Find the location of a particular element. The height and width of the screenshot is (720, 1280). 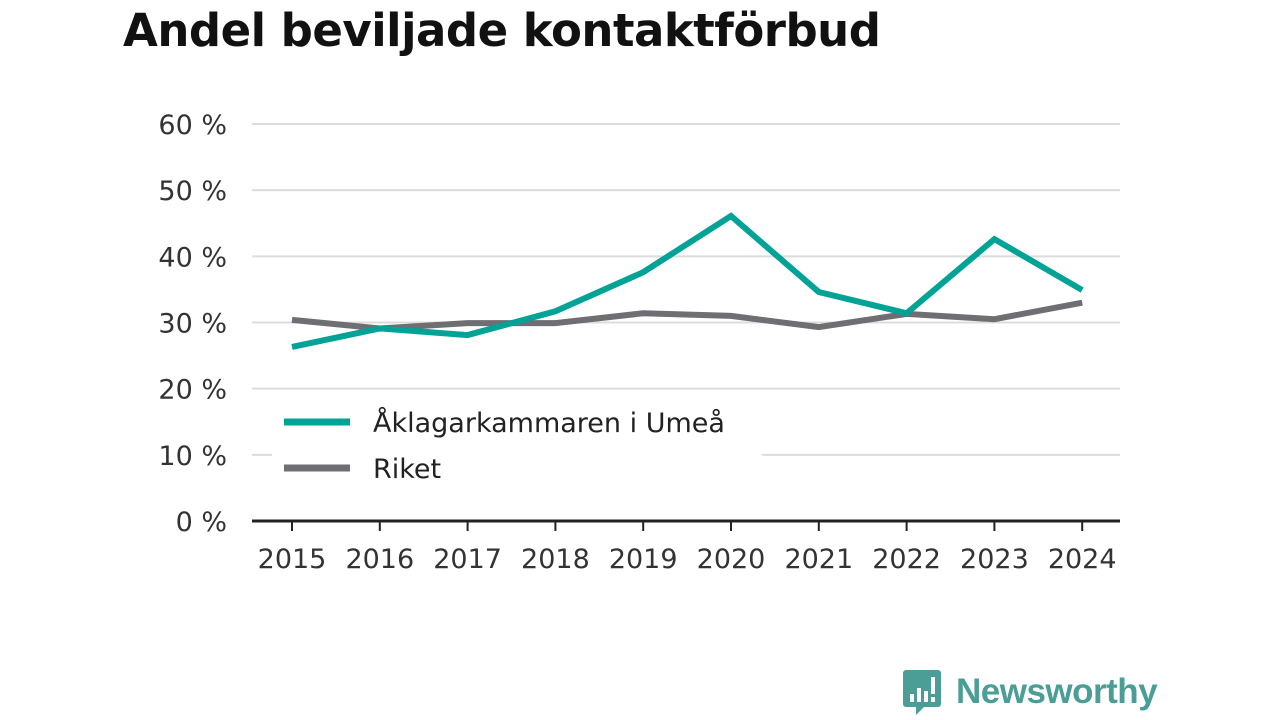

y-axis-ticks: 0 % 10 % 20 % 30 % 40 % 50 % 60 % is located at coordinates (192, 324).